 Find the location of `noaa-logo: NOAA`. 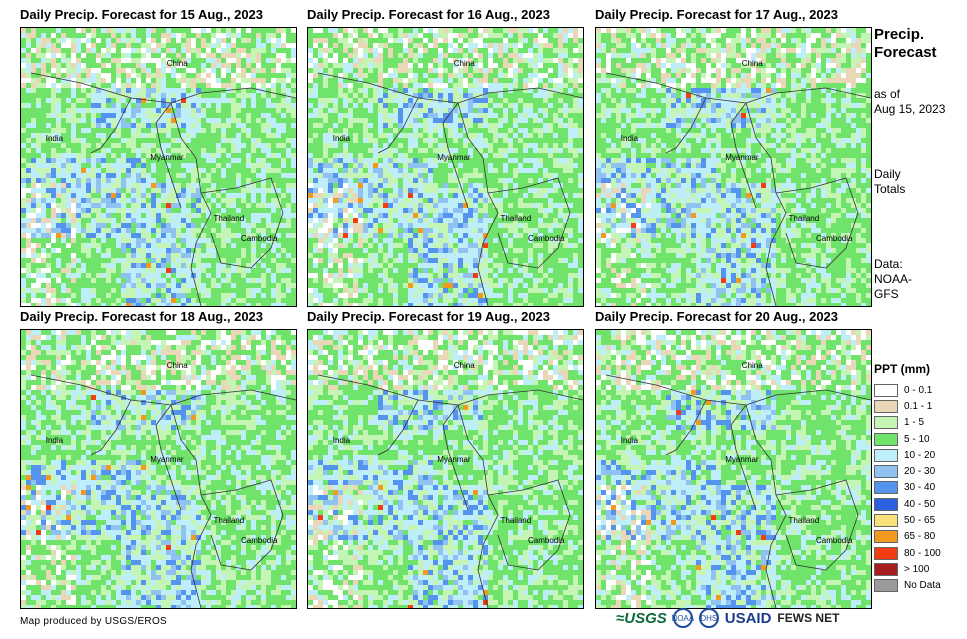

noaa-logo: NOAA is located at coordinates (682, 618).